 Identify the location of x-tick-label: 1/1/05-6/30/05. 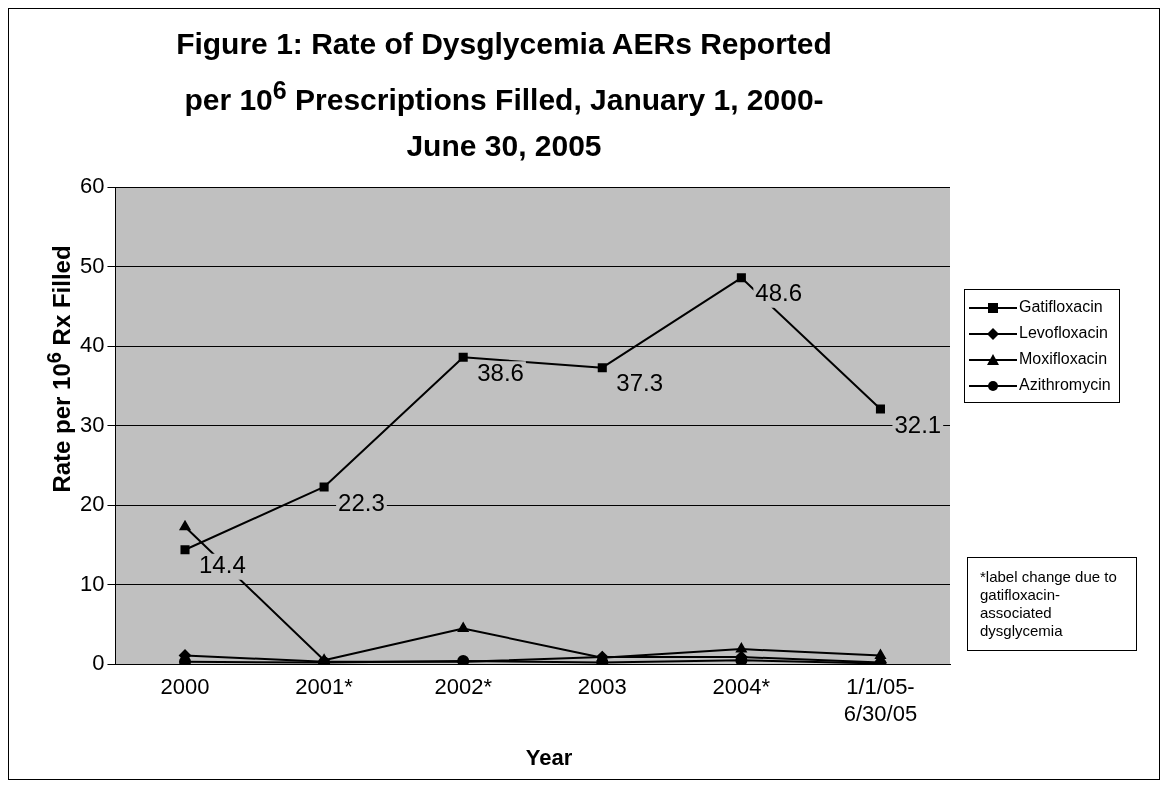
(880, 700).